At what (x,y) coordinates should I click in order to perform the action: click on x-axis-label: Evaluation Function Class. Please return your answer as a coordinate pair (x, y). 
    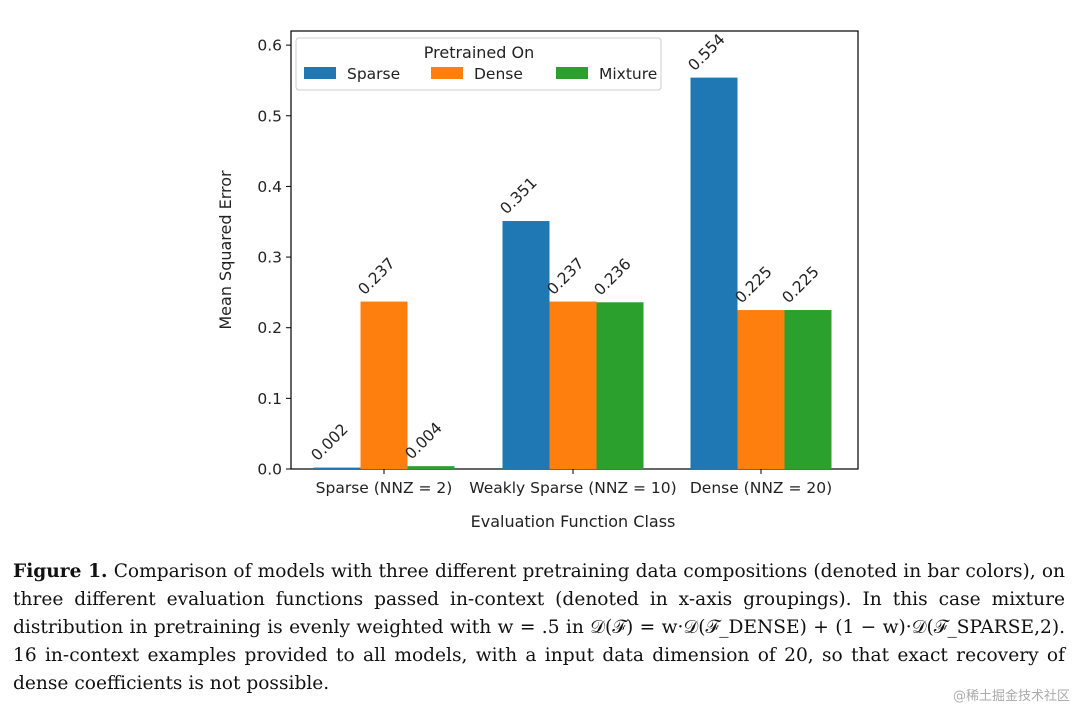
    Looking at the image, I should click on (573, 521).